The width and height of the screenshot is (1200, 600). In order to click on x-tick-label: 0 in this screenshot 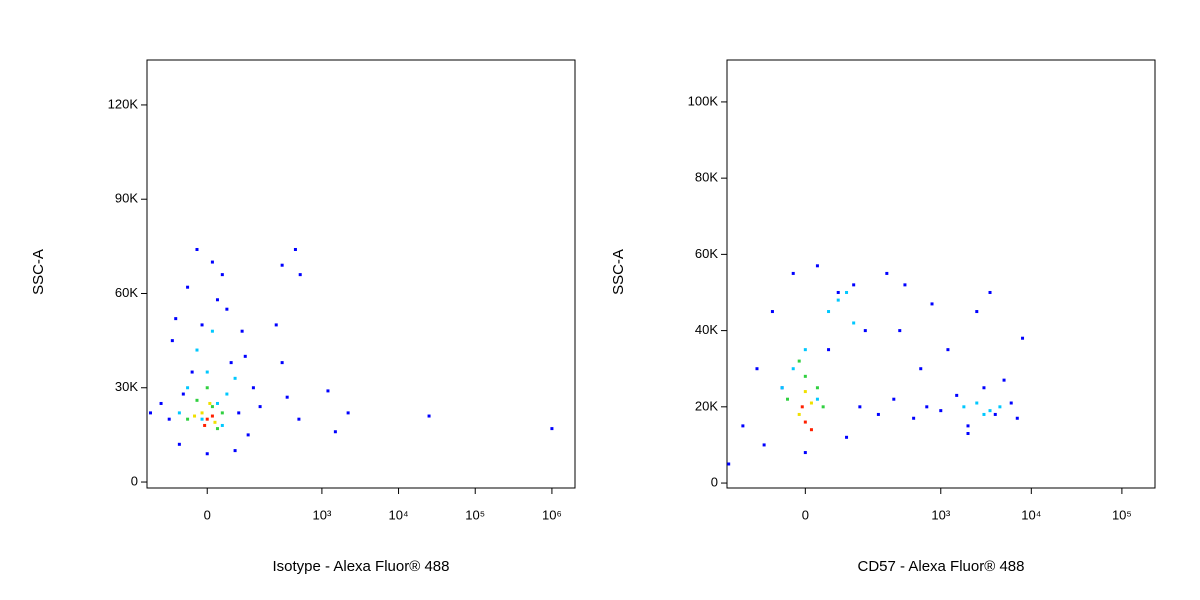, I will do `click(805, 514)`.